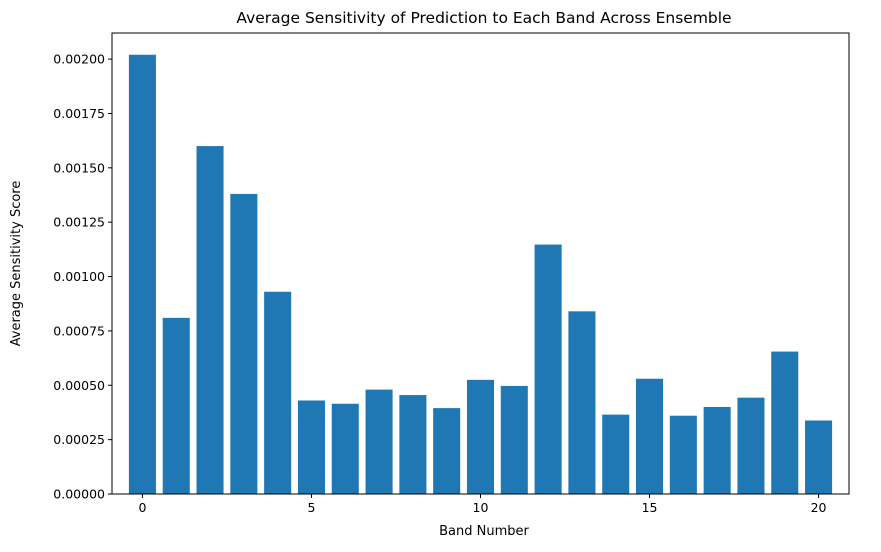 The height and width of the screenshot is (552, 881). Describe the element at coordinates (79, 167) in the screenshot. I see `y-tick-label: 0.00150` at that location.